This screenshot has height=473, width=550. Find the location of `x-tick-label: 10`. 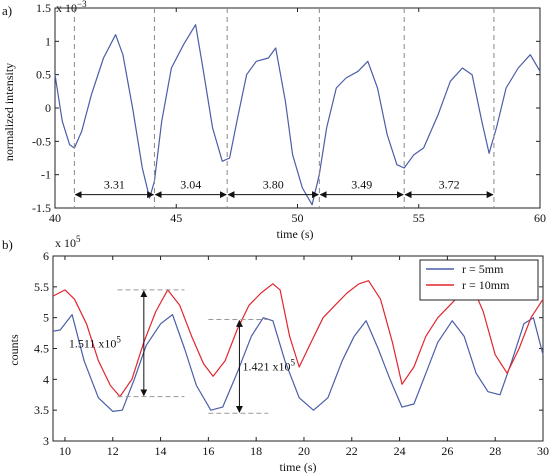

x-tick-label: 10 is located at coordinates (65, 451).